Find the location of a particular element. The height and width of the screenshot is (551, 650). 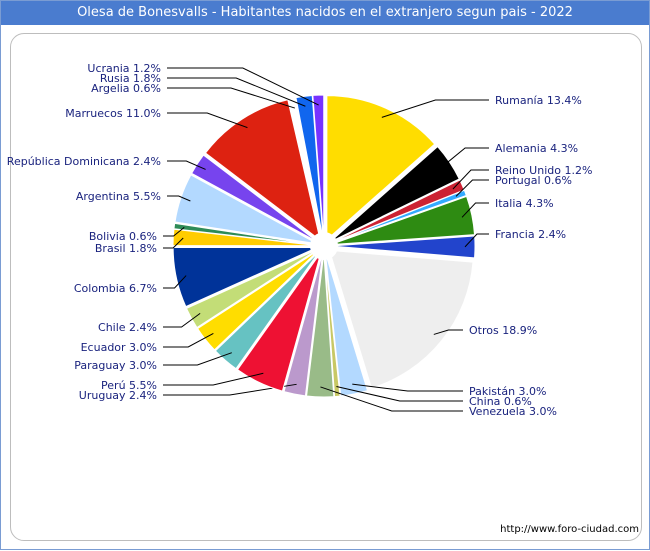

slice-label: Uruguay 2.4% is located at coordinates (118, 395).